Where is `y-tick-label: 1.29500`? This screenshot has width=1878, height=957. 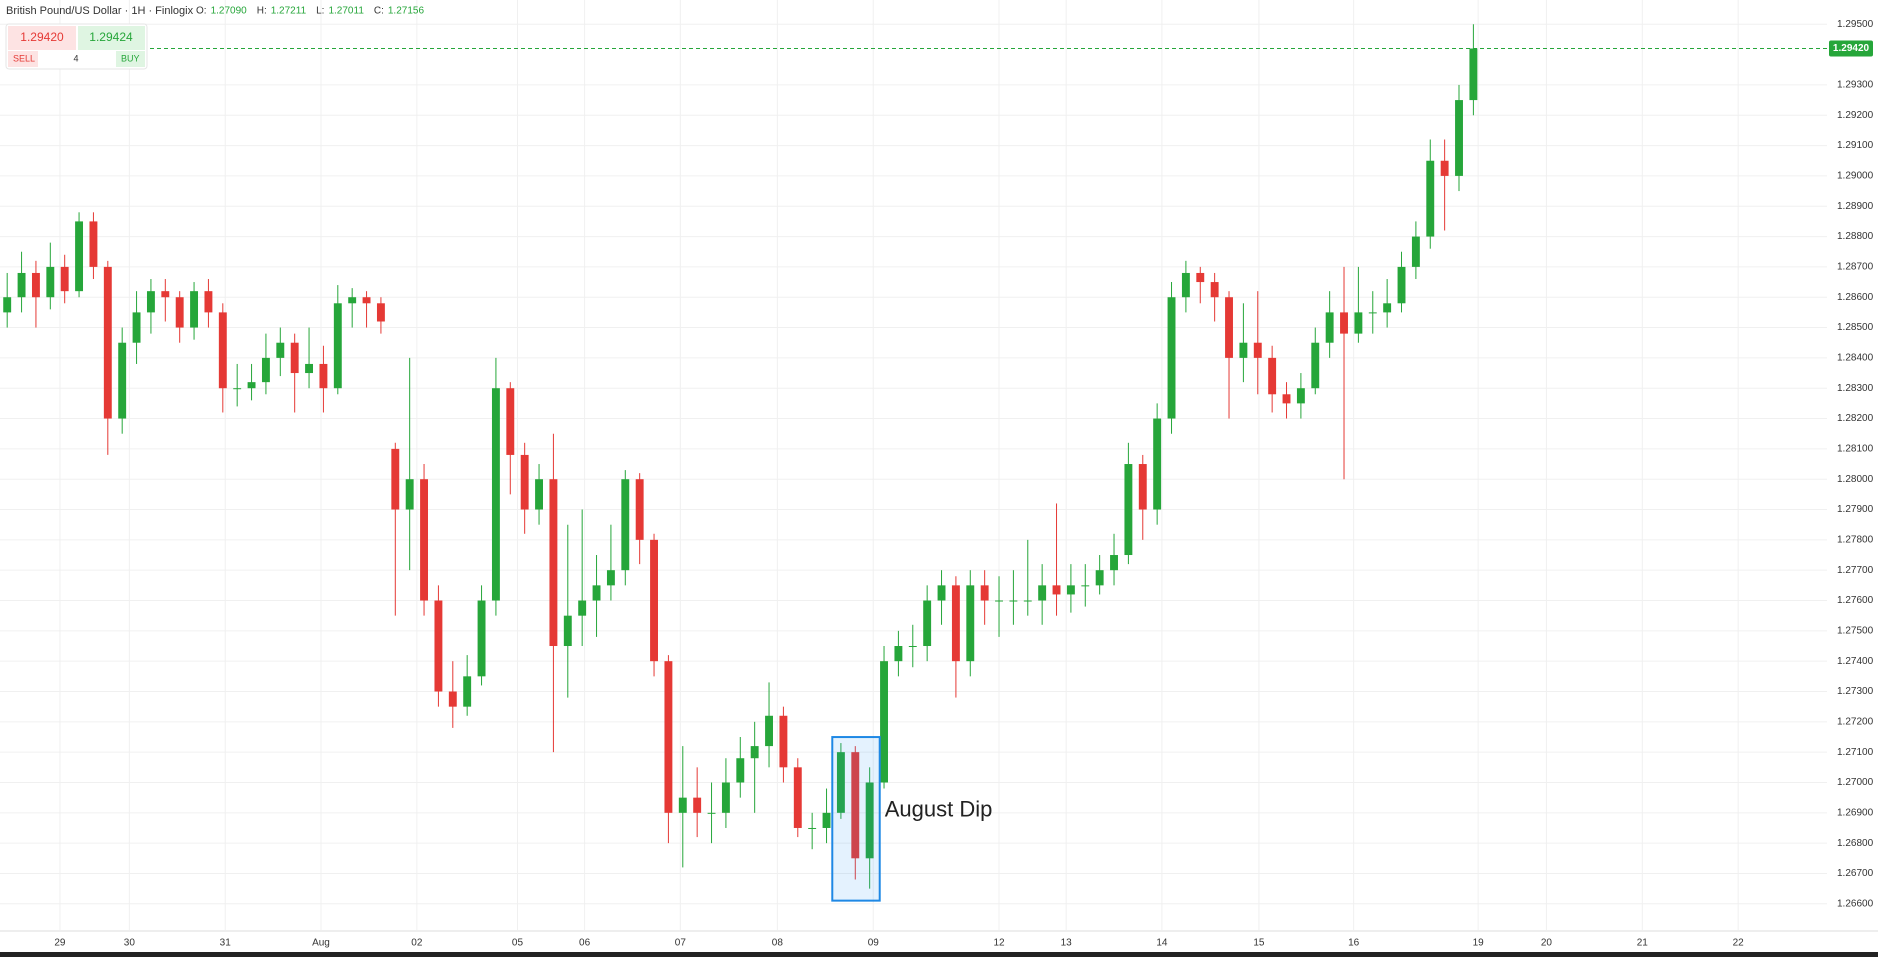
y-tick-label: 1.29500 is located at coordinates (1855, 24).